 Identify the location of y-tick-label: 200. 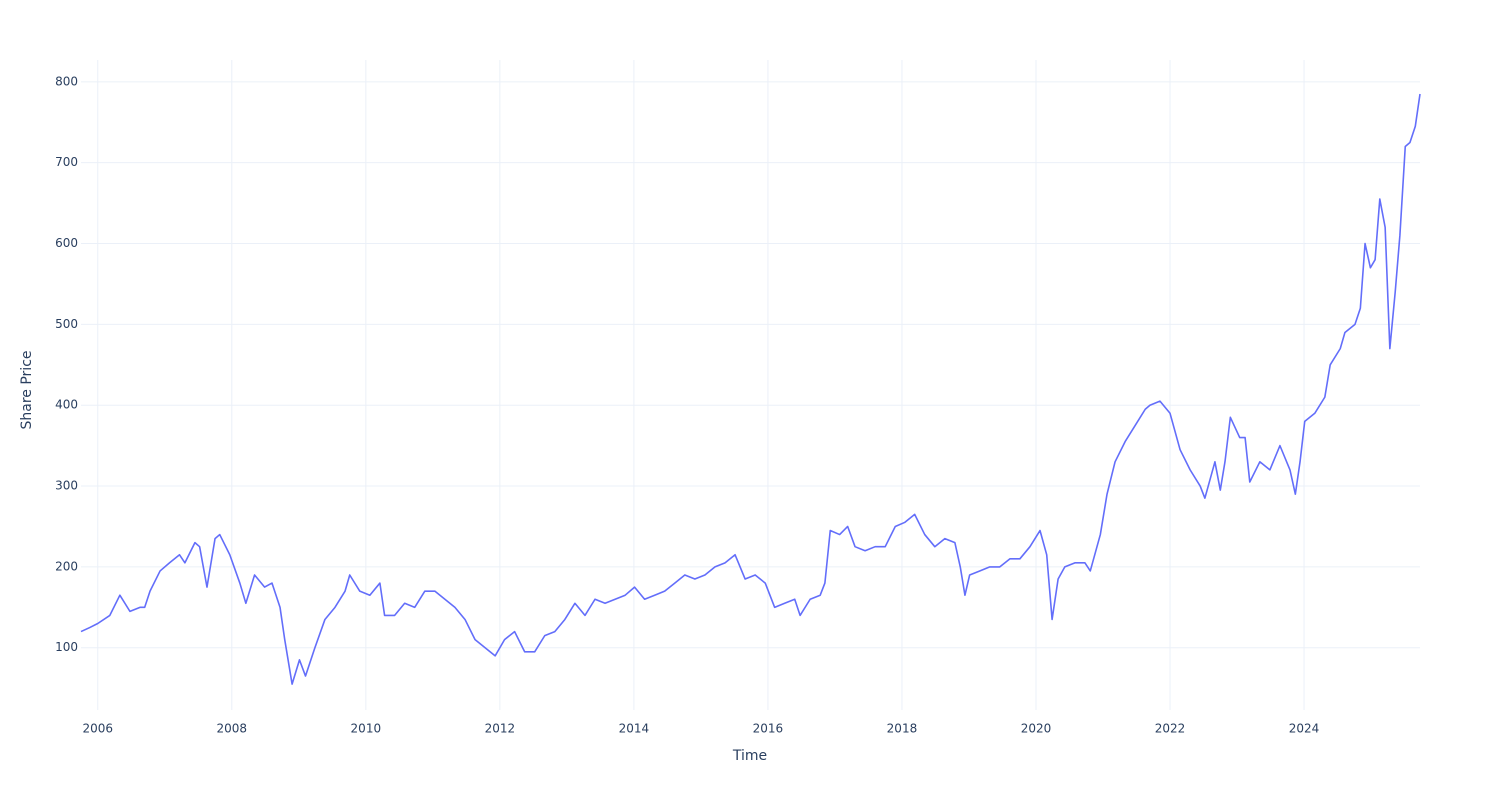
(66, 566).